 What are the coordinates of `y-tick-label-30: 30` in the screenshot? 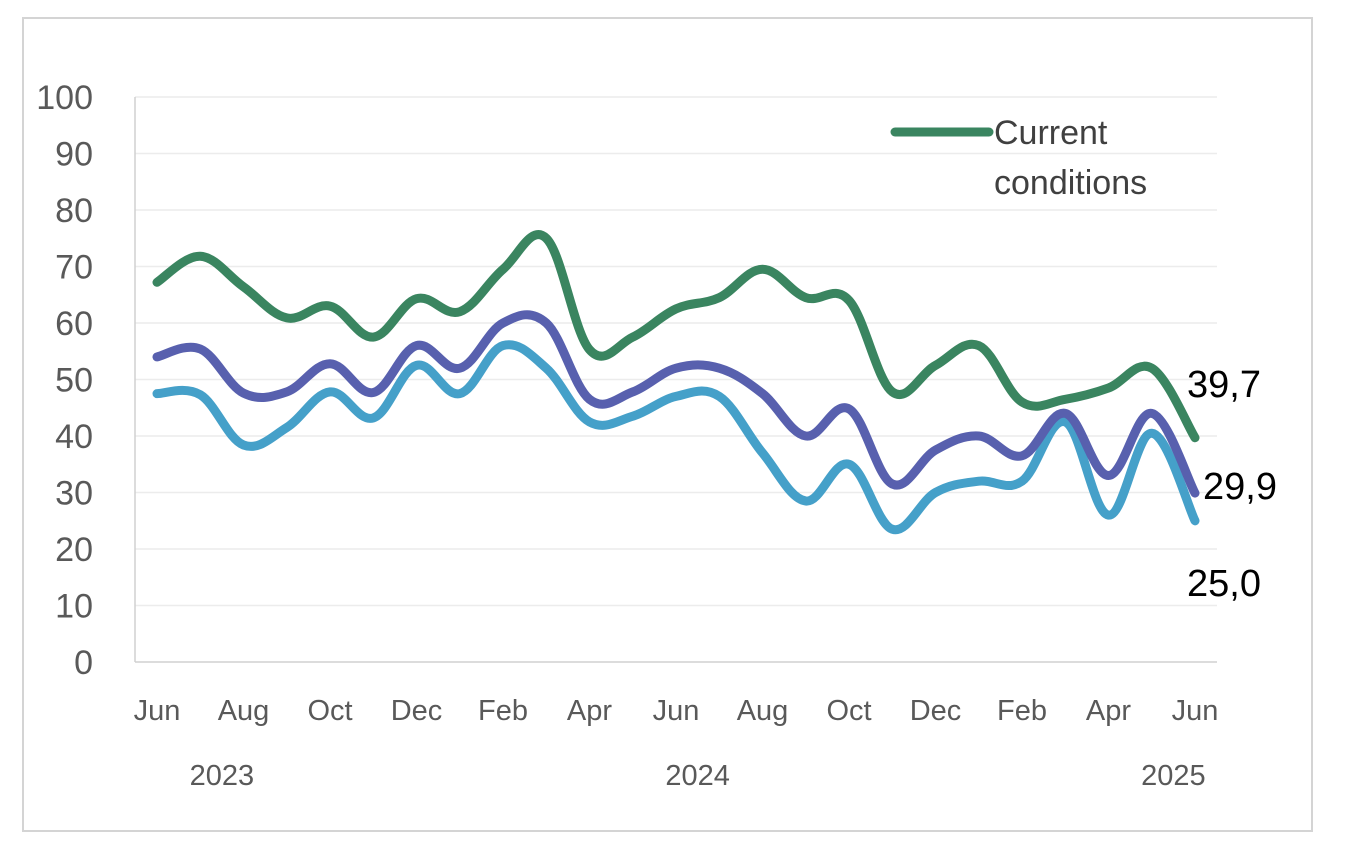 It's located at (74, 494).